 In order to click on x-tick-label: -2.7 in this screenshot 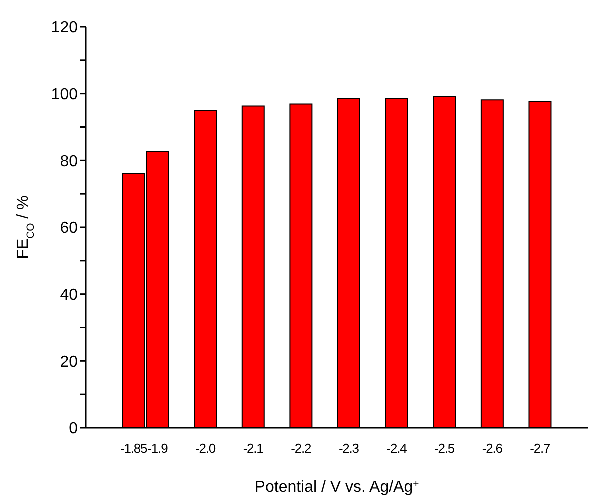, I will do `click(540, 448)`.